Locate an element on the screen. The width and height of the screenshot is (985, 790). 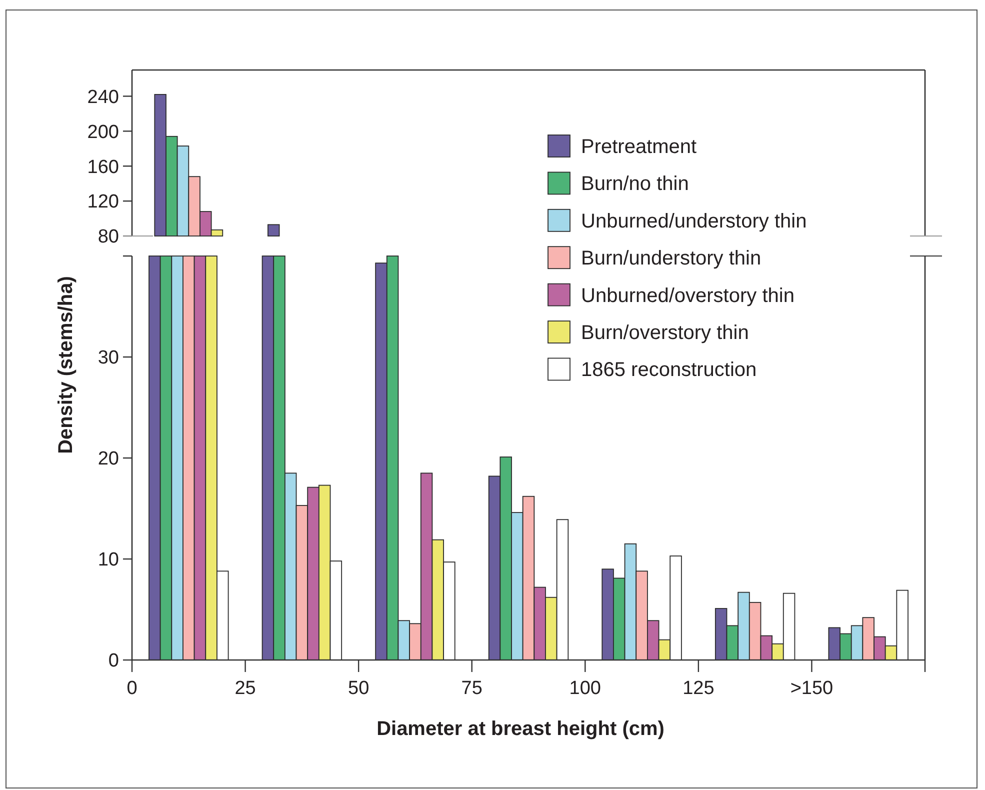
x-tick-label: 75 is located at coordinates (471, 688).